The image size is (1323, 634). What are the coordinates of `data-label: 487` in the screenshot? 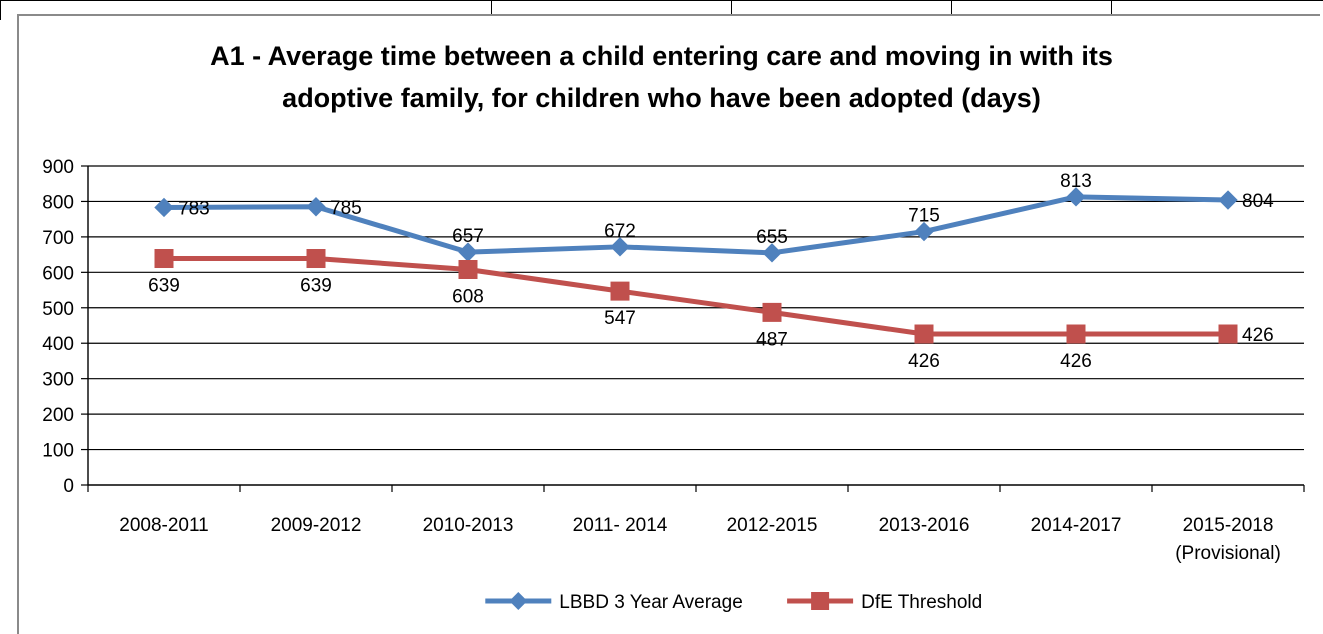 It's located at (772, 339).